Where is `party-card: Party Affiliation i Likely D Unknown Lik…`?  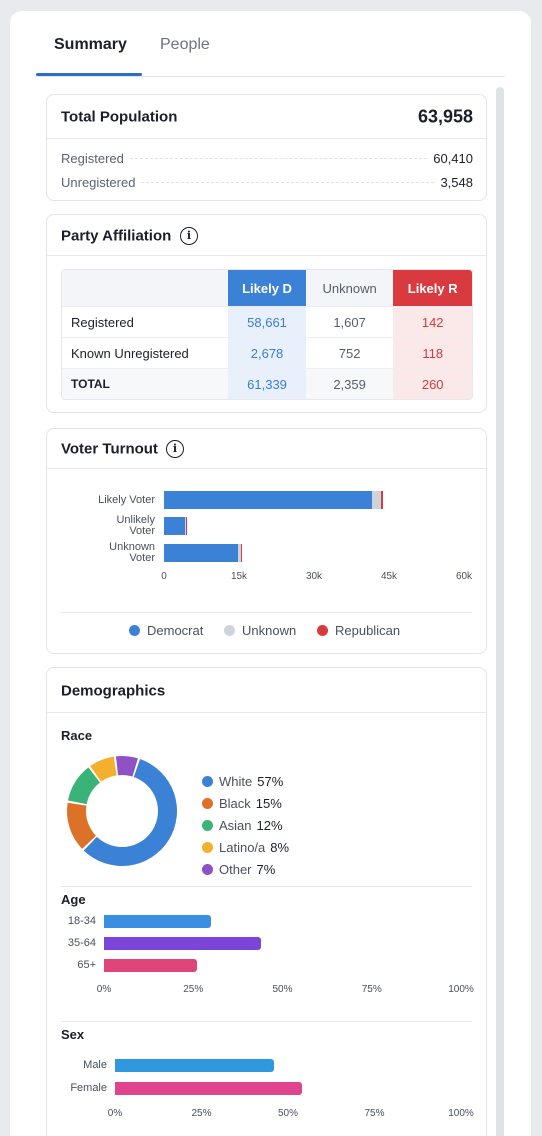 party-card: Party Affiliation i Likely D Unknown Lik… is located at coordinates (266, 313).